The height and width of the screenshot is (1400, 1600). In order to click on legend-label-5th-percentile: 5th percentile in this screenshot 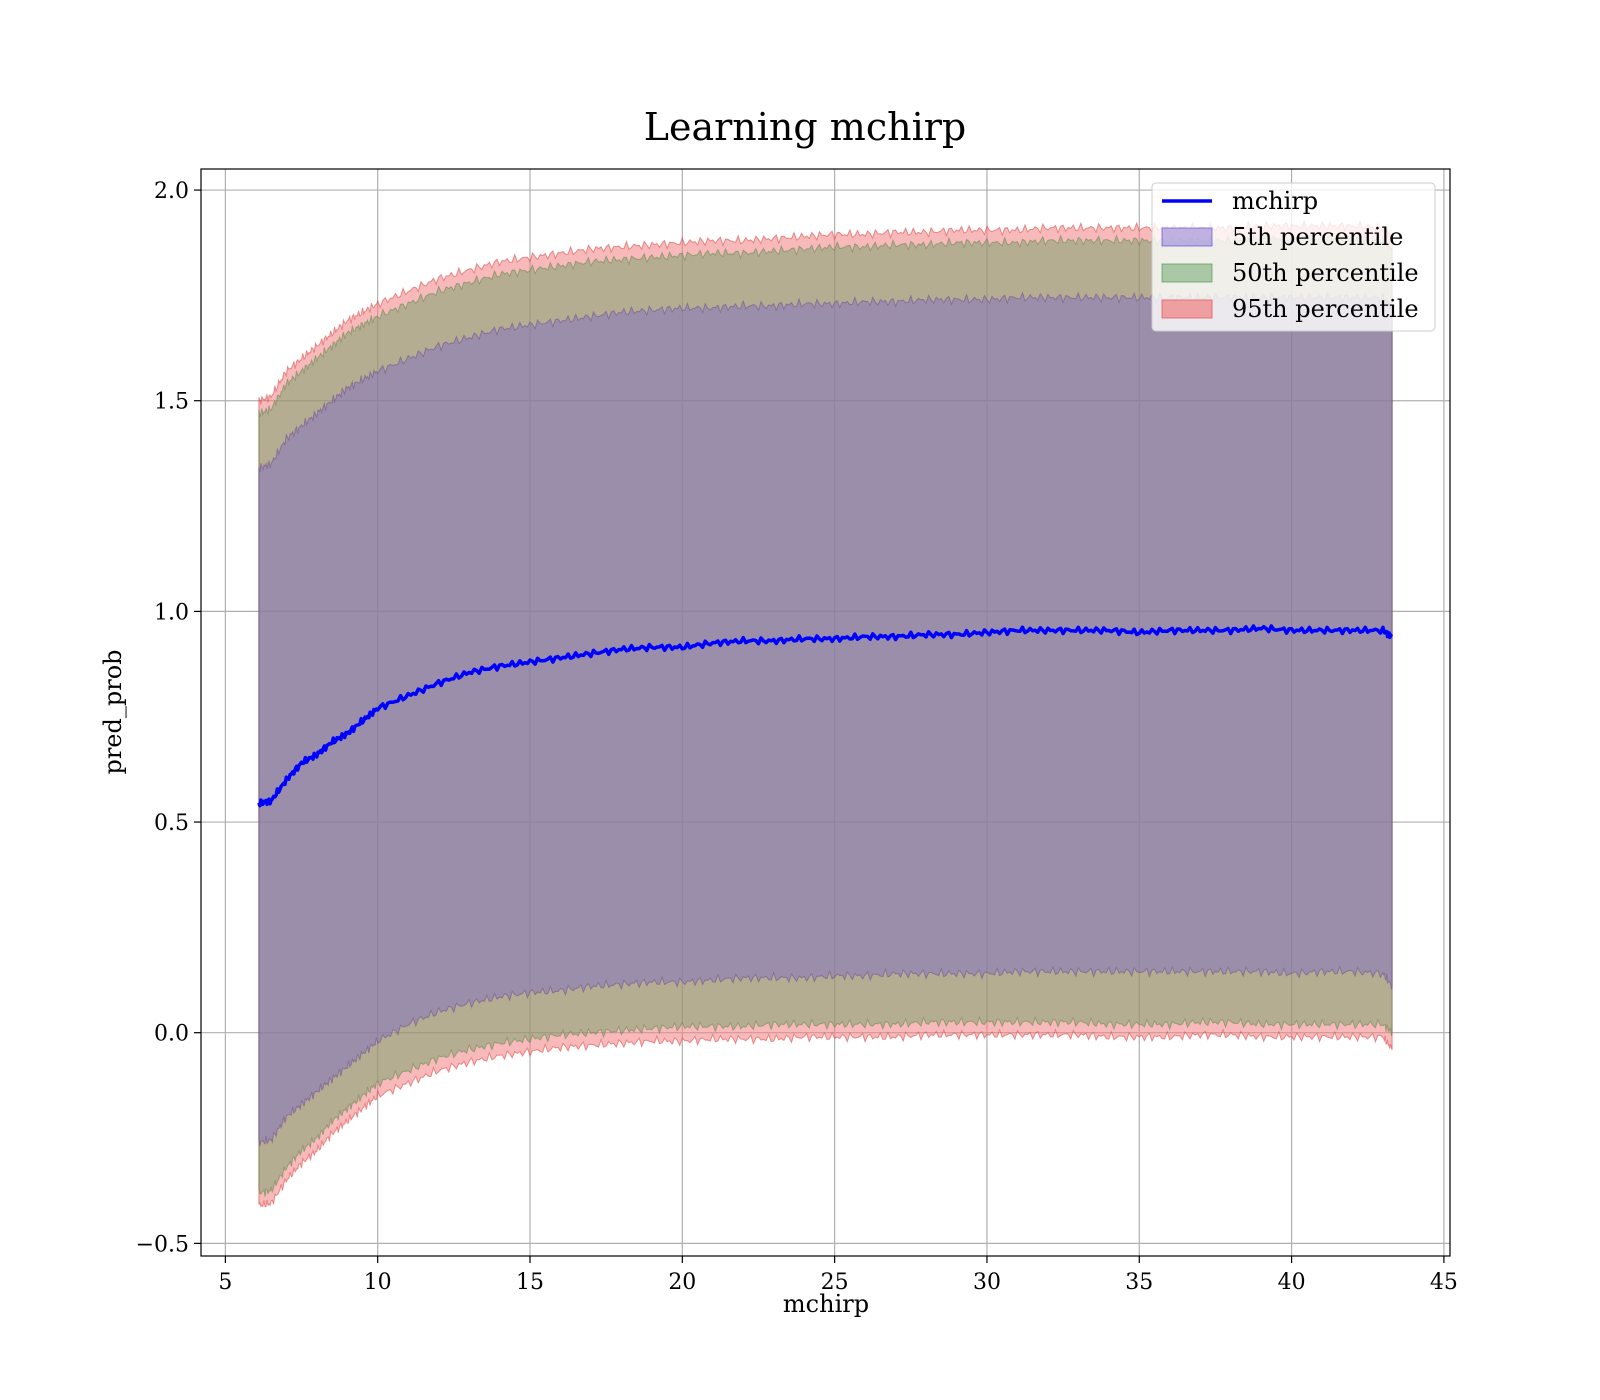, I will do `click(1317, 237)`.